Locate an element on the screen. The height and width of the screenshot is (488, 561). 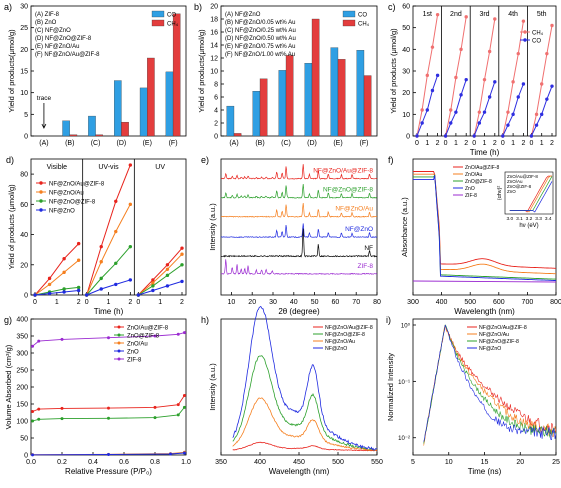
section-label: UV is located at coordinates (160, 167).